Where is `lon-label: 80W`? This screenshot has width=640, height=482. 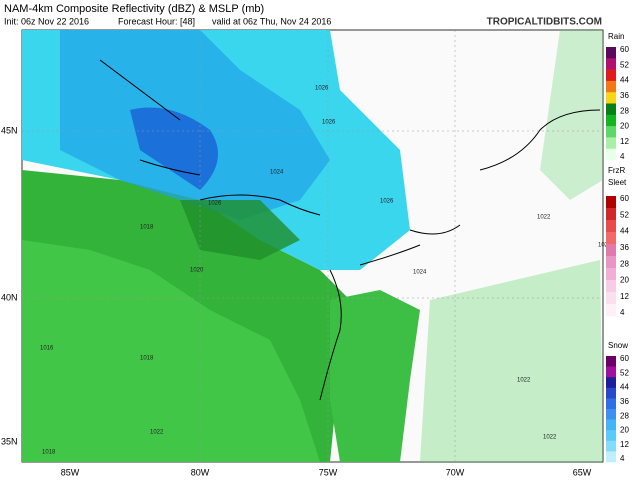
lon-label: 80W is located at coordinates (200, 472).